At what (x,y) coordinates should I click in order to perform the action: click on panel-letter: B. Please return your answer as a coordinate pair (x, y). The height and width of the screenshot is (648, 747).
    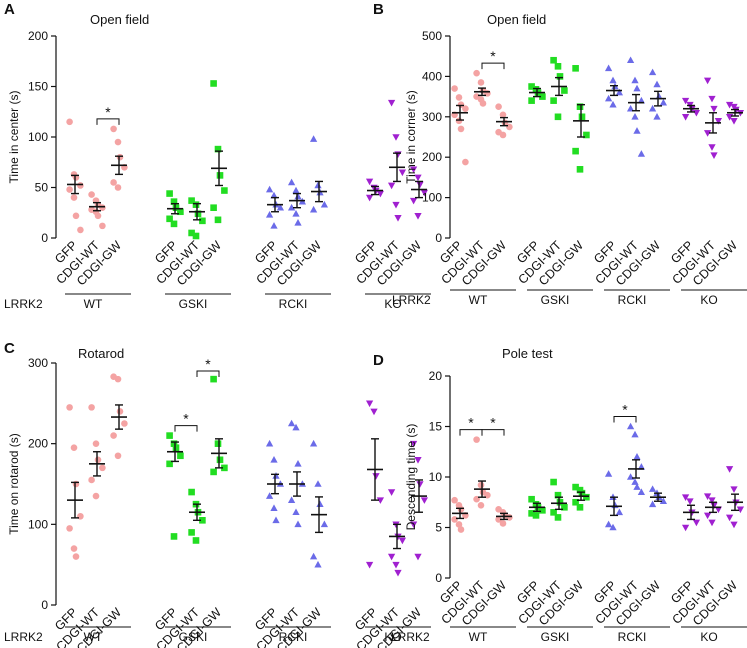
    Looking at the image, I should click on (378, 9).